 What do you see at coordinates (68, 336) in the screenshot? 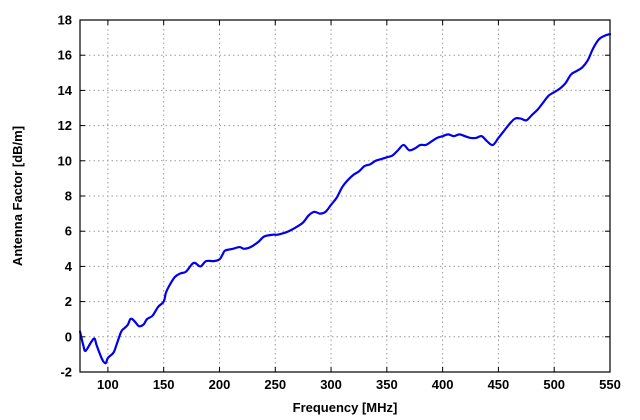
I see `y-tick-label: 0` at bounding box center [68, 336].